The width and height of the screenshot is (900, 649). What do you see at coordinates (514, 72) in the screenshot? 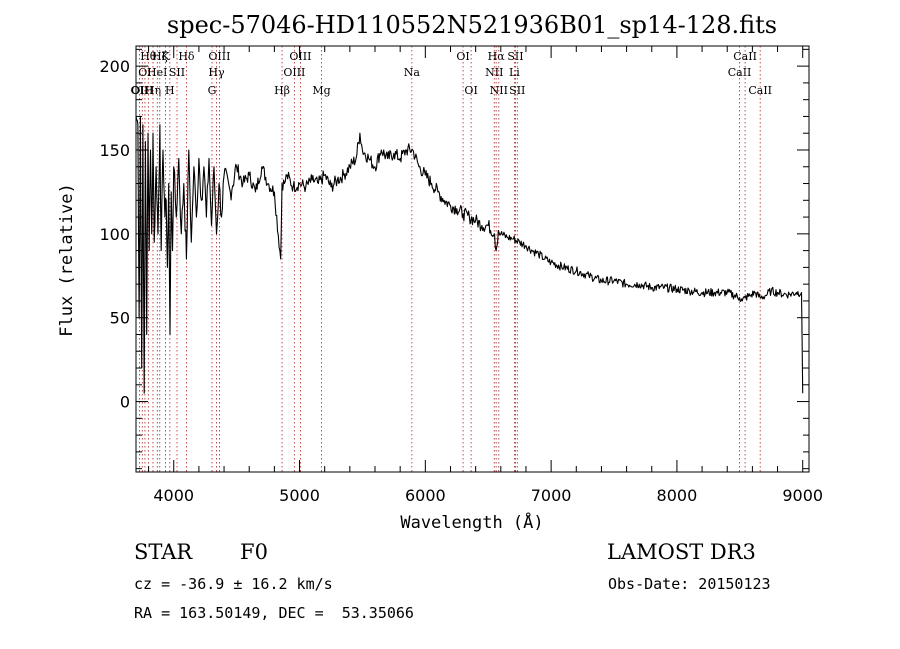
I see `line-label: Li` at bounding box center [514, 72].